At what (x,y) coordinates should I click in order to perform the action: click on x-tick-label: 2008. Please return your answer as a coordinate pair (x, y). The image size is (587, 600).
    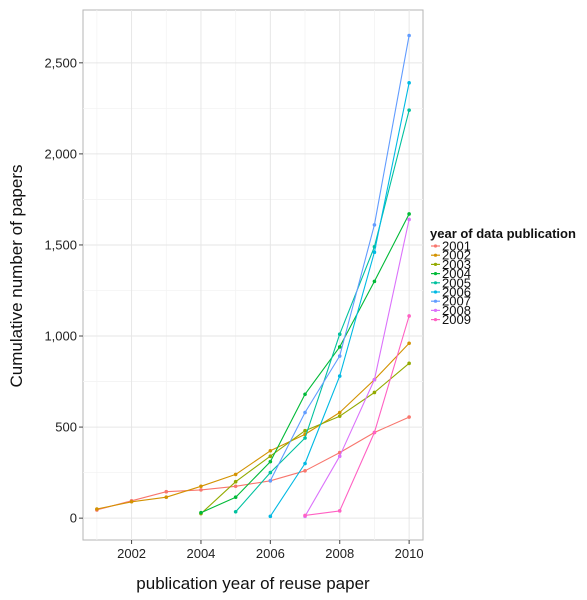
    Looking at the image, I should click on (339, 553).